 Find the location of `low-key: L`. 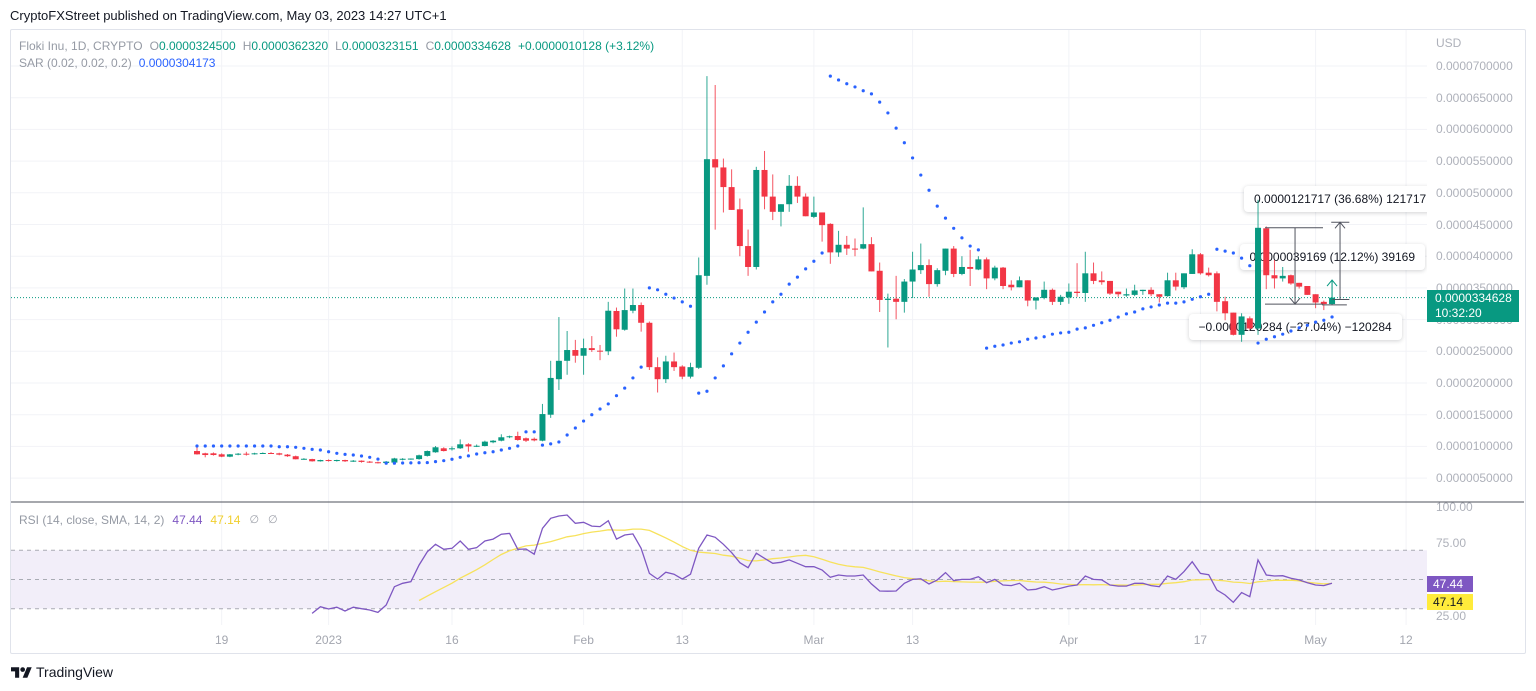

low-key: L is located at coordinates (338, 46).